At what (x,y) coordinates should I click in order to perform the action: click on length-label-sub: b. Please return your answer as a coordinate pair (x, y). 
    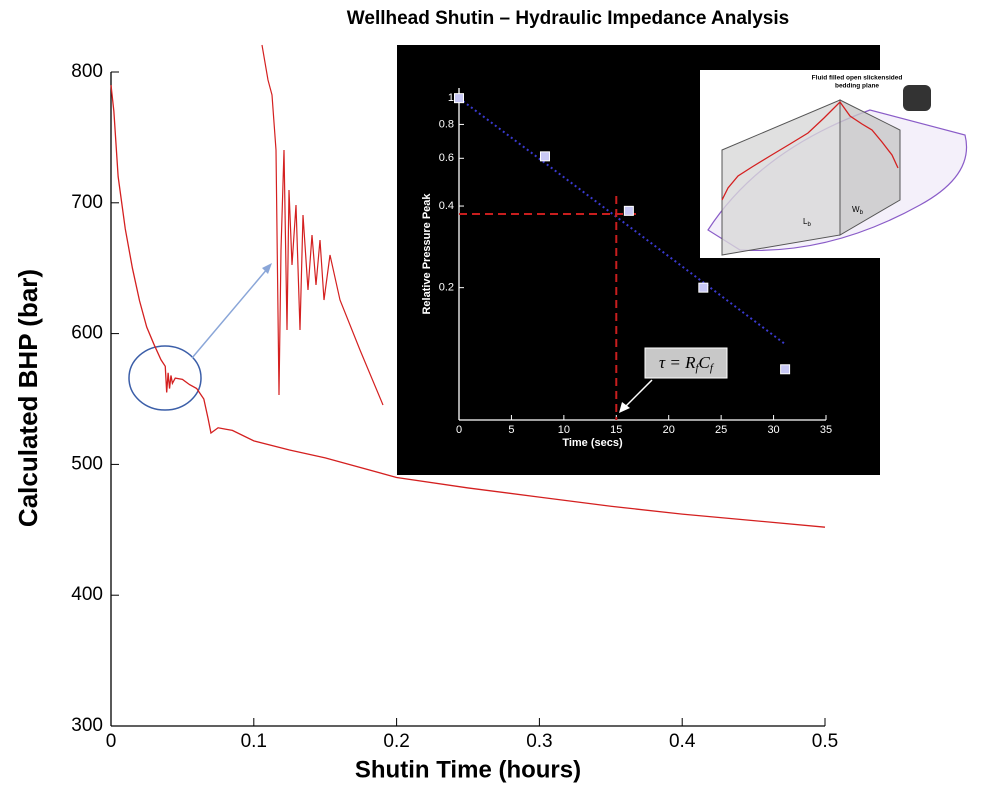
    Looking at the image, I should click on (809, 225).